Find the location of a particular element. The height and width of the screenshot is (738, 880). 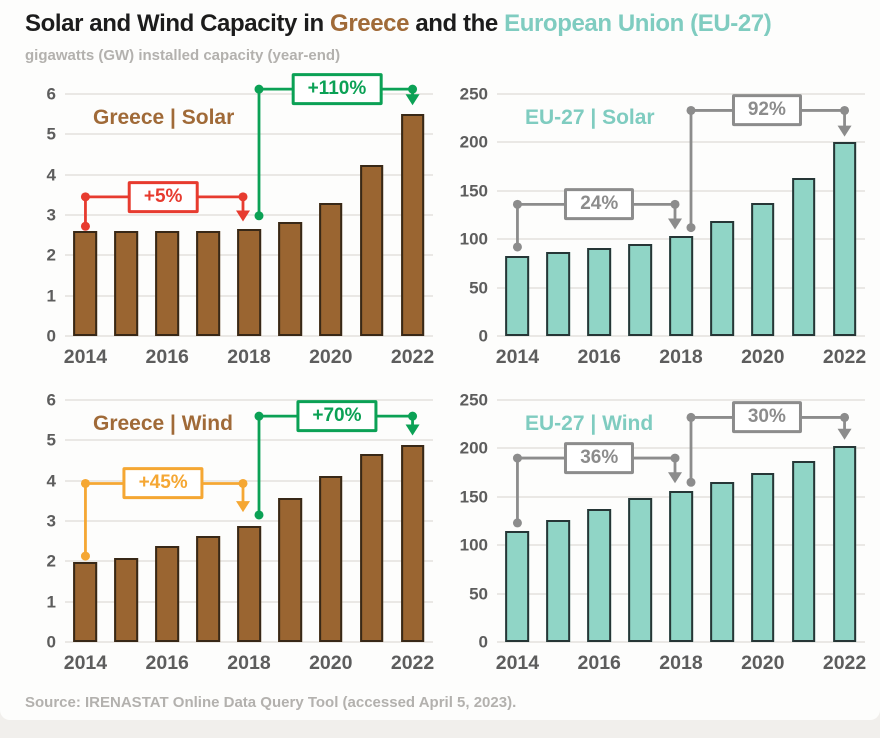

y-tick-label: 6 is located at coordinates (51, 94).